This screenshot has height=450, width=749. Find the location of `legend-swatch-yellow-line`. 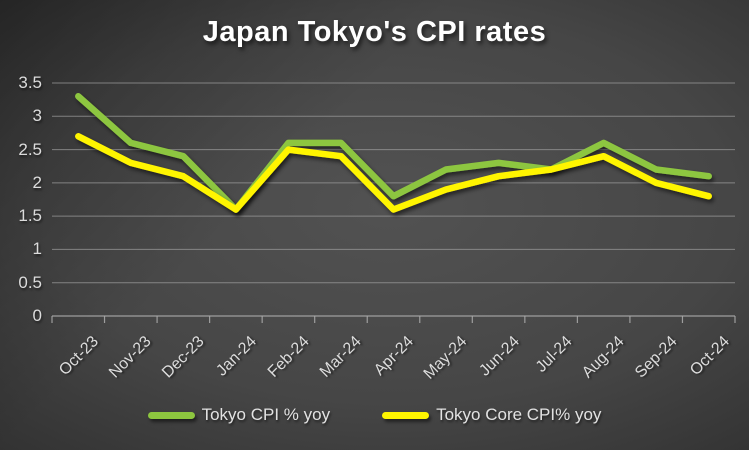

legend-swatch-yellow-line is located at coordinates (406, 415).